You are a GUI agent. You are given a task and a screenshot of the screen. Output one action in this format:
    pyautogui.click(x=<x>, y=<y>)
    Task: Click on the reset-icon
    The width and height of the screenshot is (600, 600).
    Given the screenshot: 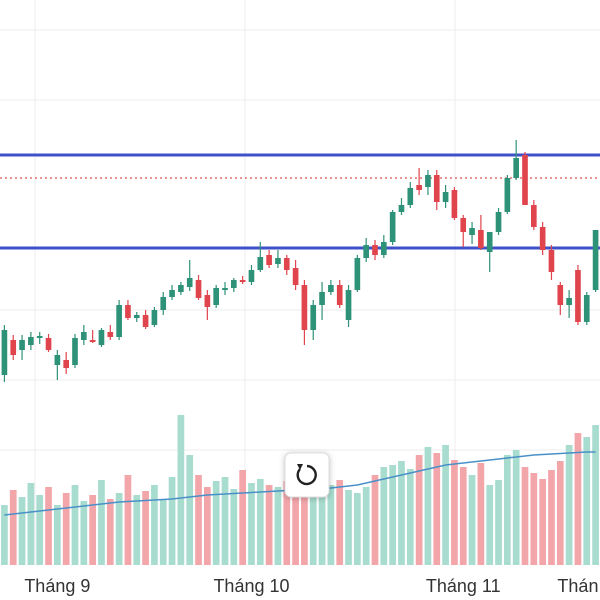 What is the action you would take?
    pyautogui.click(x=306, y=475)
    